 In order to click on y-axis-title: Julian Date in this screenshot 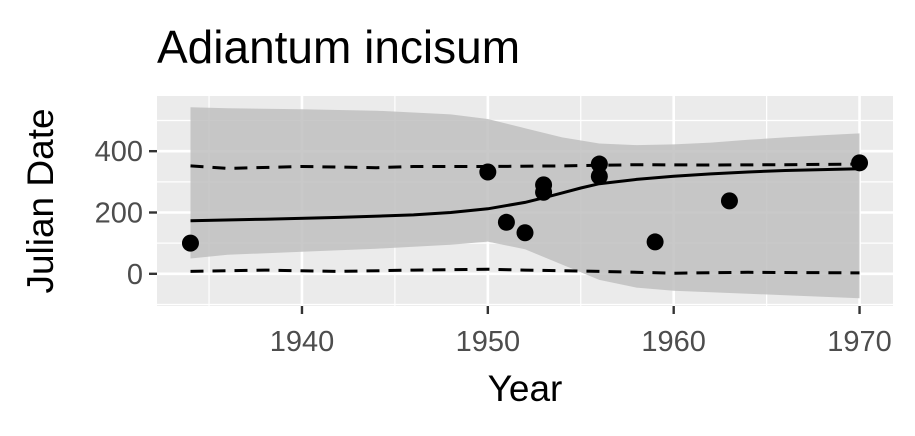, I will do `click(40, 200)`.